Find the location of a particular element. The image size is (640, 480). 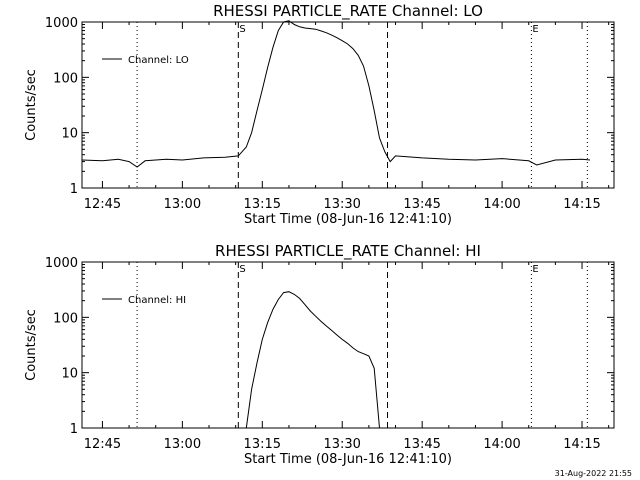

legend-label: Channel: LO is located at coordinates (158, 60).